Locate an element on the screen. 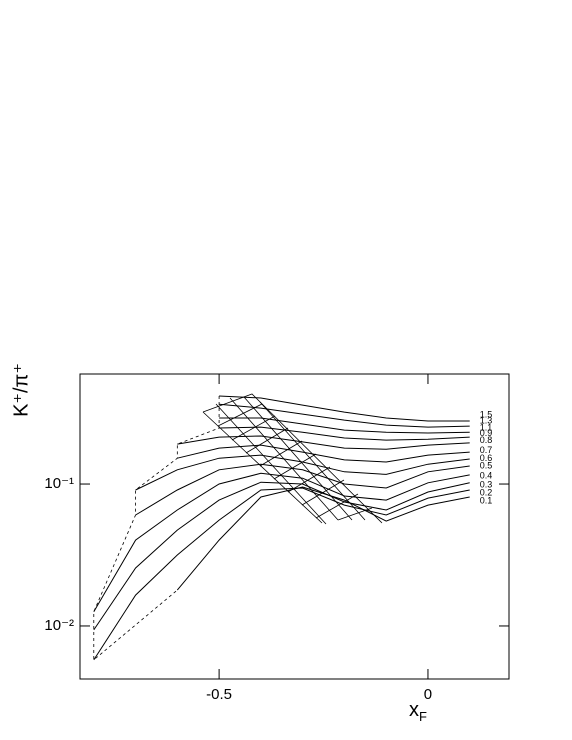 The image size is (572, 740). series-label: 1.1 is located at coordinates (486, 427).